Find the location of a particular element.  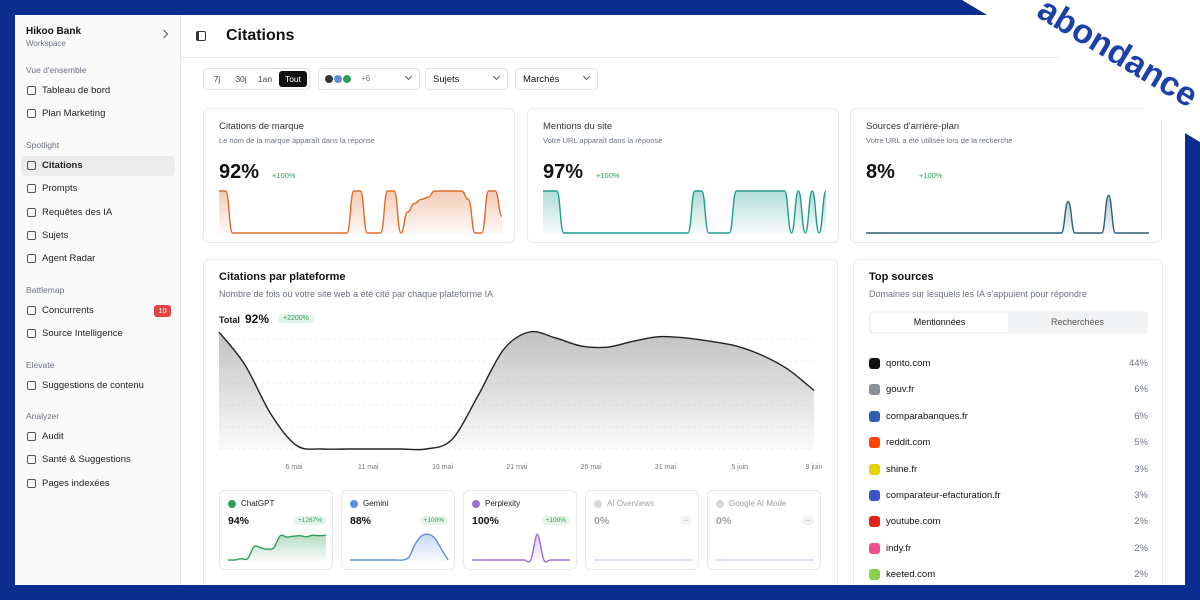

x-tick-label: 9 juin is located at coordinates (814, 467).